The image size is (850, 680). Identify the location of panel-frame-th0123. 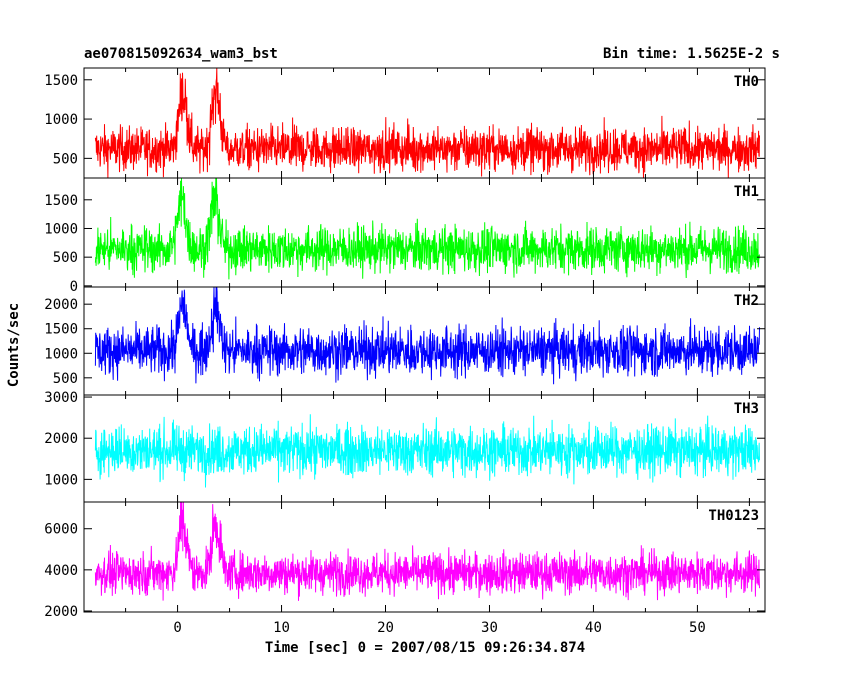
(424, 557).